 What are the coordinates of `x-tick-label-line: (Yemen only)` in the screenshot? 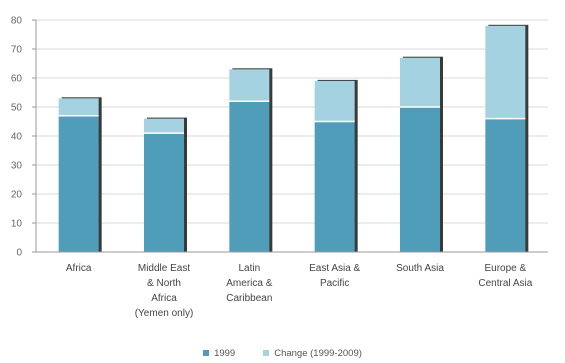 It's located at (164, 313).